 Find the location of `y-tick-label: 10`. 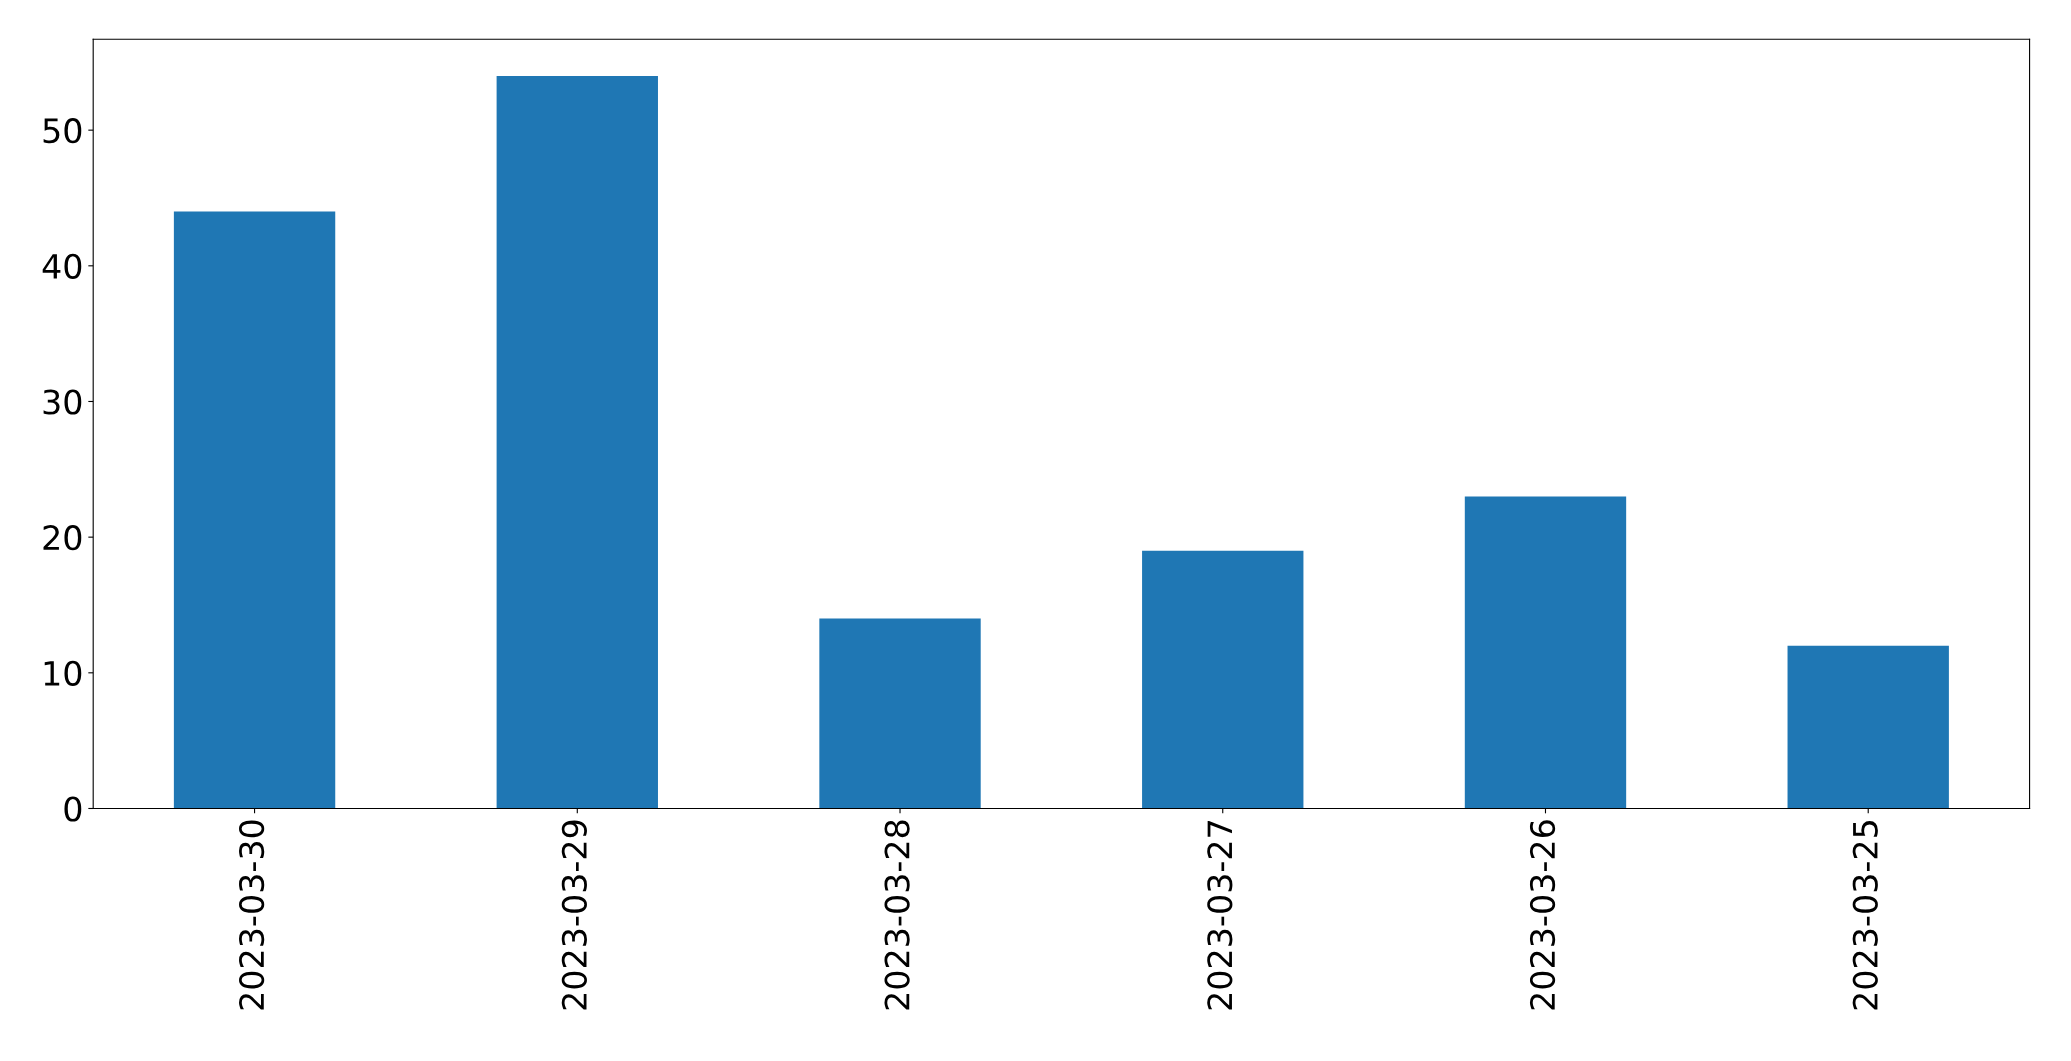

y-tick-label: 10 is located at coordinates (63, 673).